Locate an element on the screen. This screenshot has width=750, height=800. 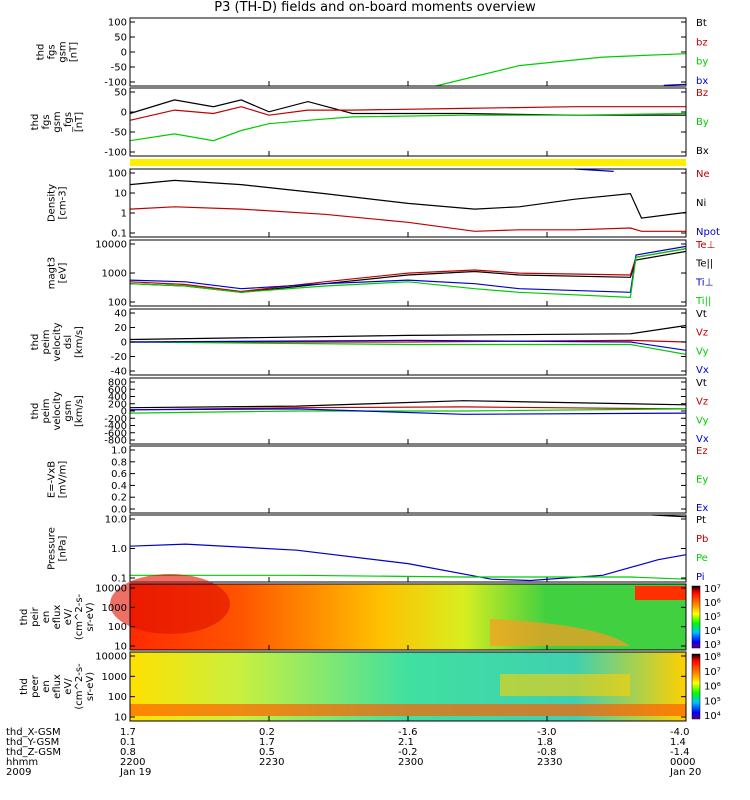
temp-ytick-label: 1000 is located at coordinates (114, 274).